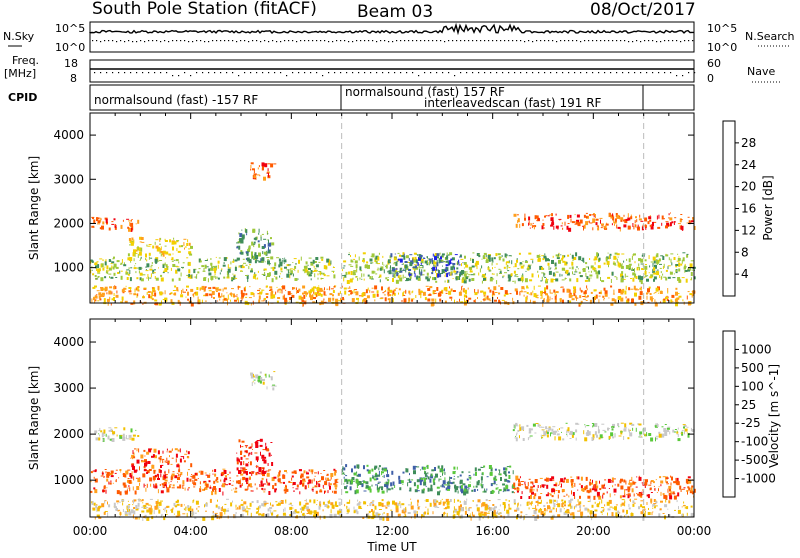  Describe the element at coordinates (643, 10) in the screenshot. I see `date-title: 08/Oct/2017` at that location.